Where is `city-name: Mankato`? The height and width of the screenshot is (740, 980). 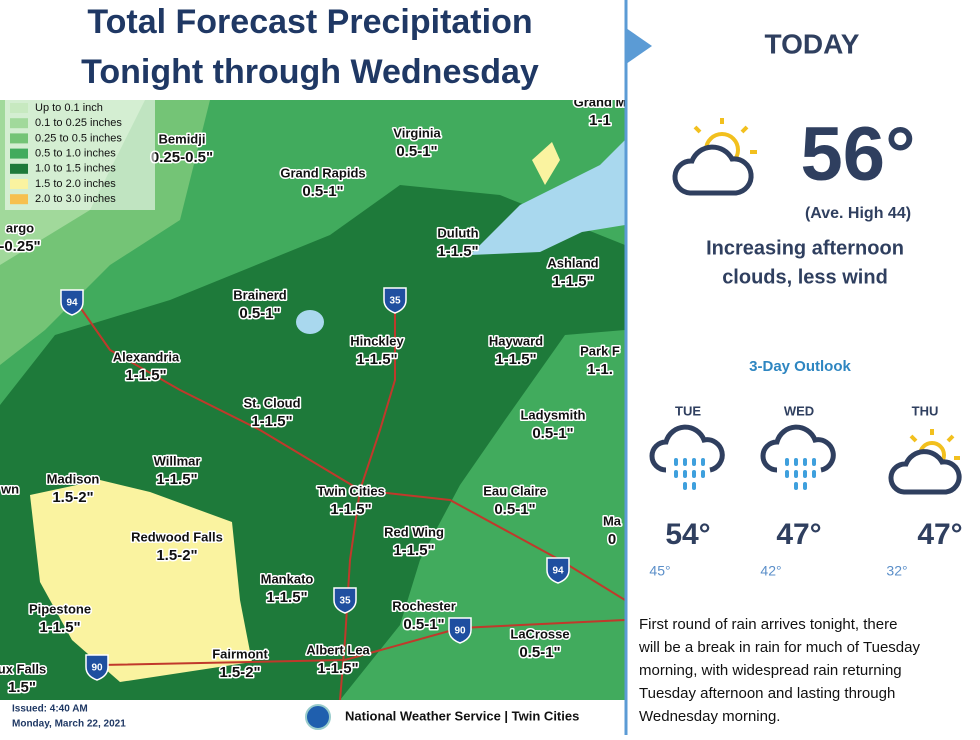
city-name: Mankato is located at coordinates (287, 578).